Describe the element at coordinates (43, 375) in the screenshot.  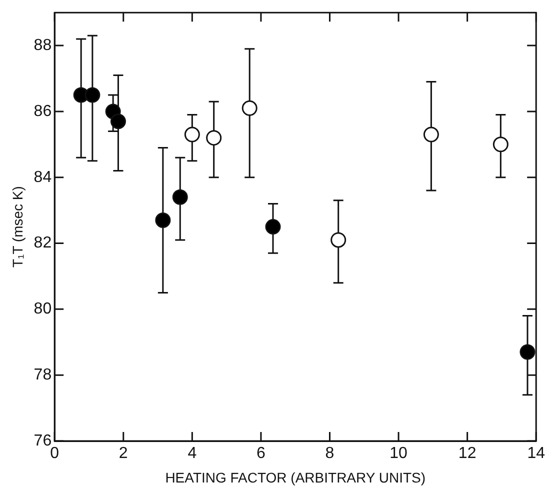
I see `y-tick-label: 78` at that location.